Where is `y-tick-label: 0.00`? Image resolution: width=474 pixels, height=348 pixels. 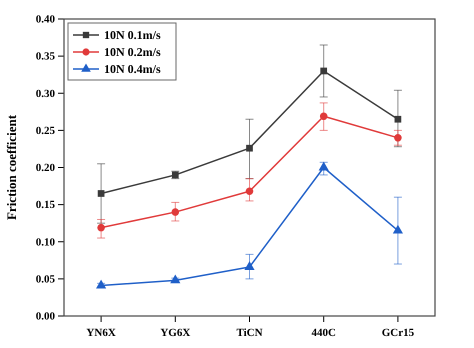 y-tick-label: 0.00 is located at coordinates (46, 316).